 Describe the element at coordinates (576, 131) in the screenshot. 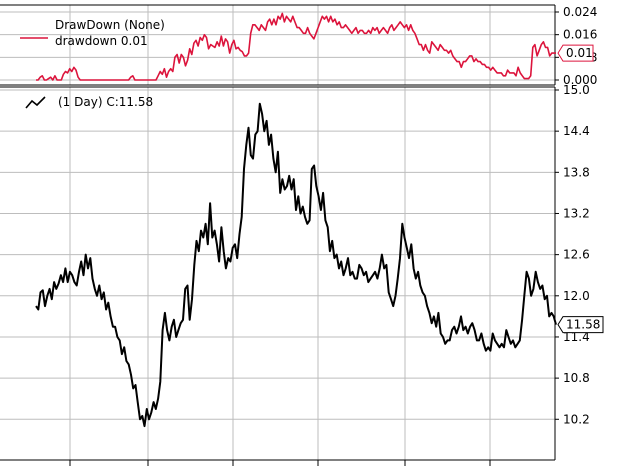

I see `y-tick-label: 14.4` at that location.